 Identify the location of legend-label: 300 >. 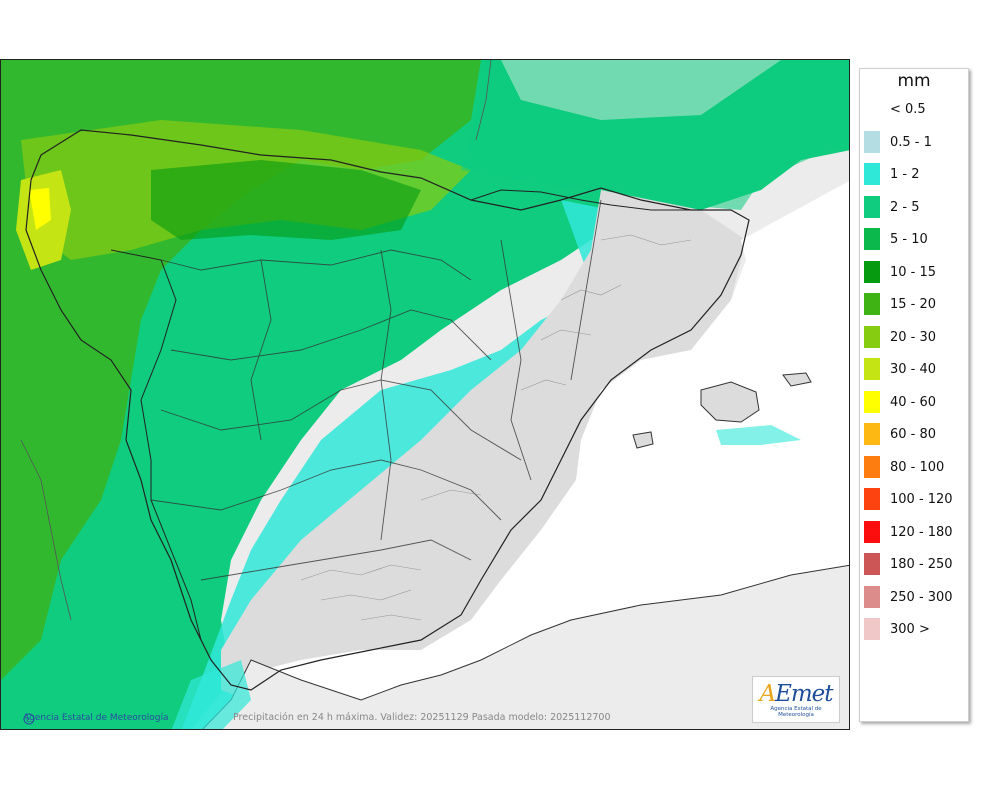
(910, 629).